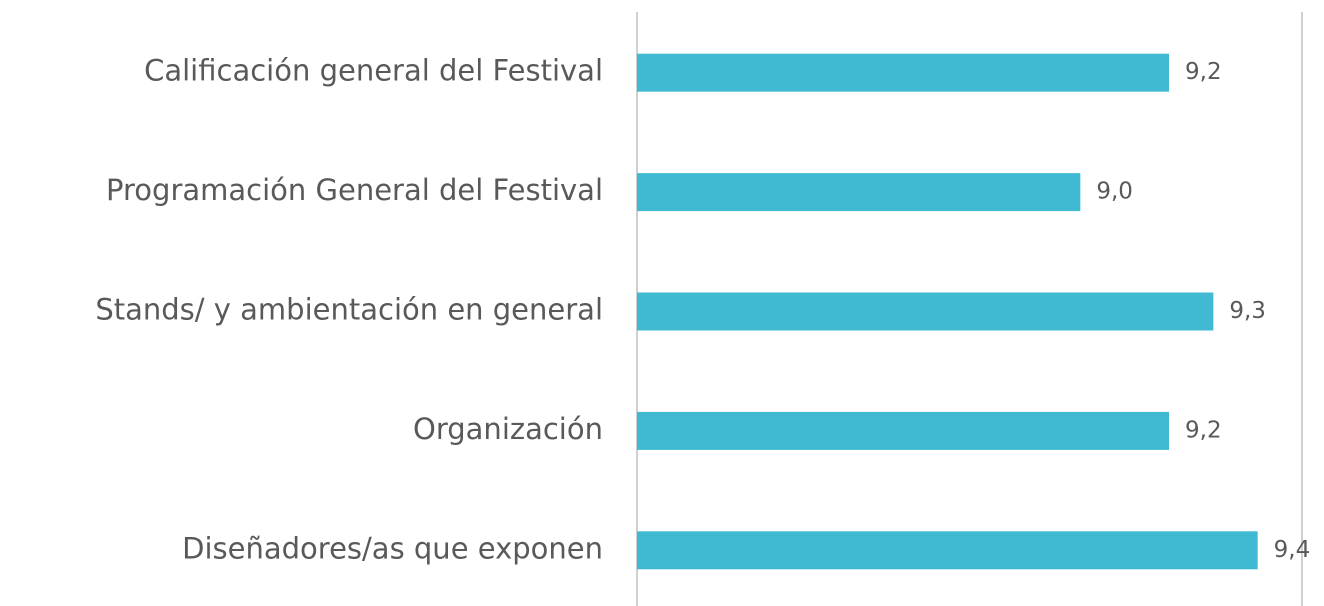 This screenshot has height=606, width=1324. I want to click on y-tick-label: Calificación general del Festival, so click(373, 71).